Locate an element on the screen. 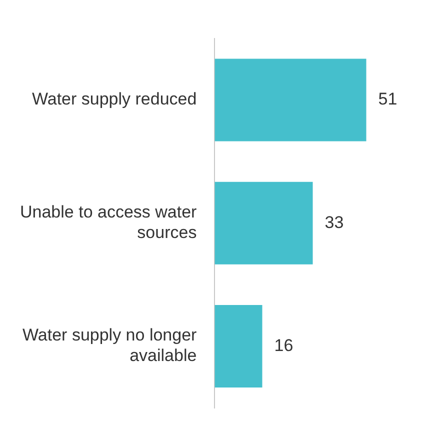 The image size is (441, 436). data-label: 16 is located at coordinates (284, 345).